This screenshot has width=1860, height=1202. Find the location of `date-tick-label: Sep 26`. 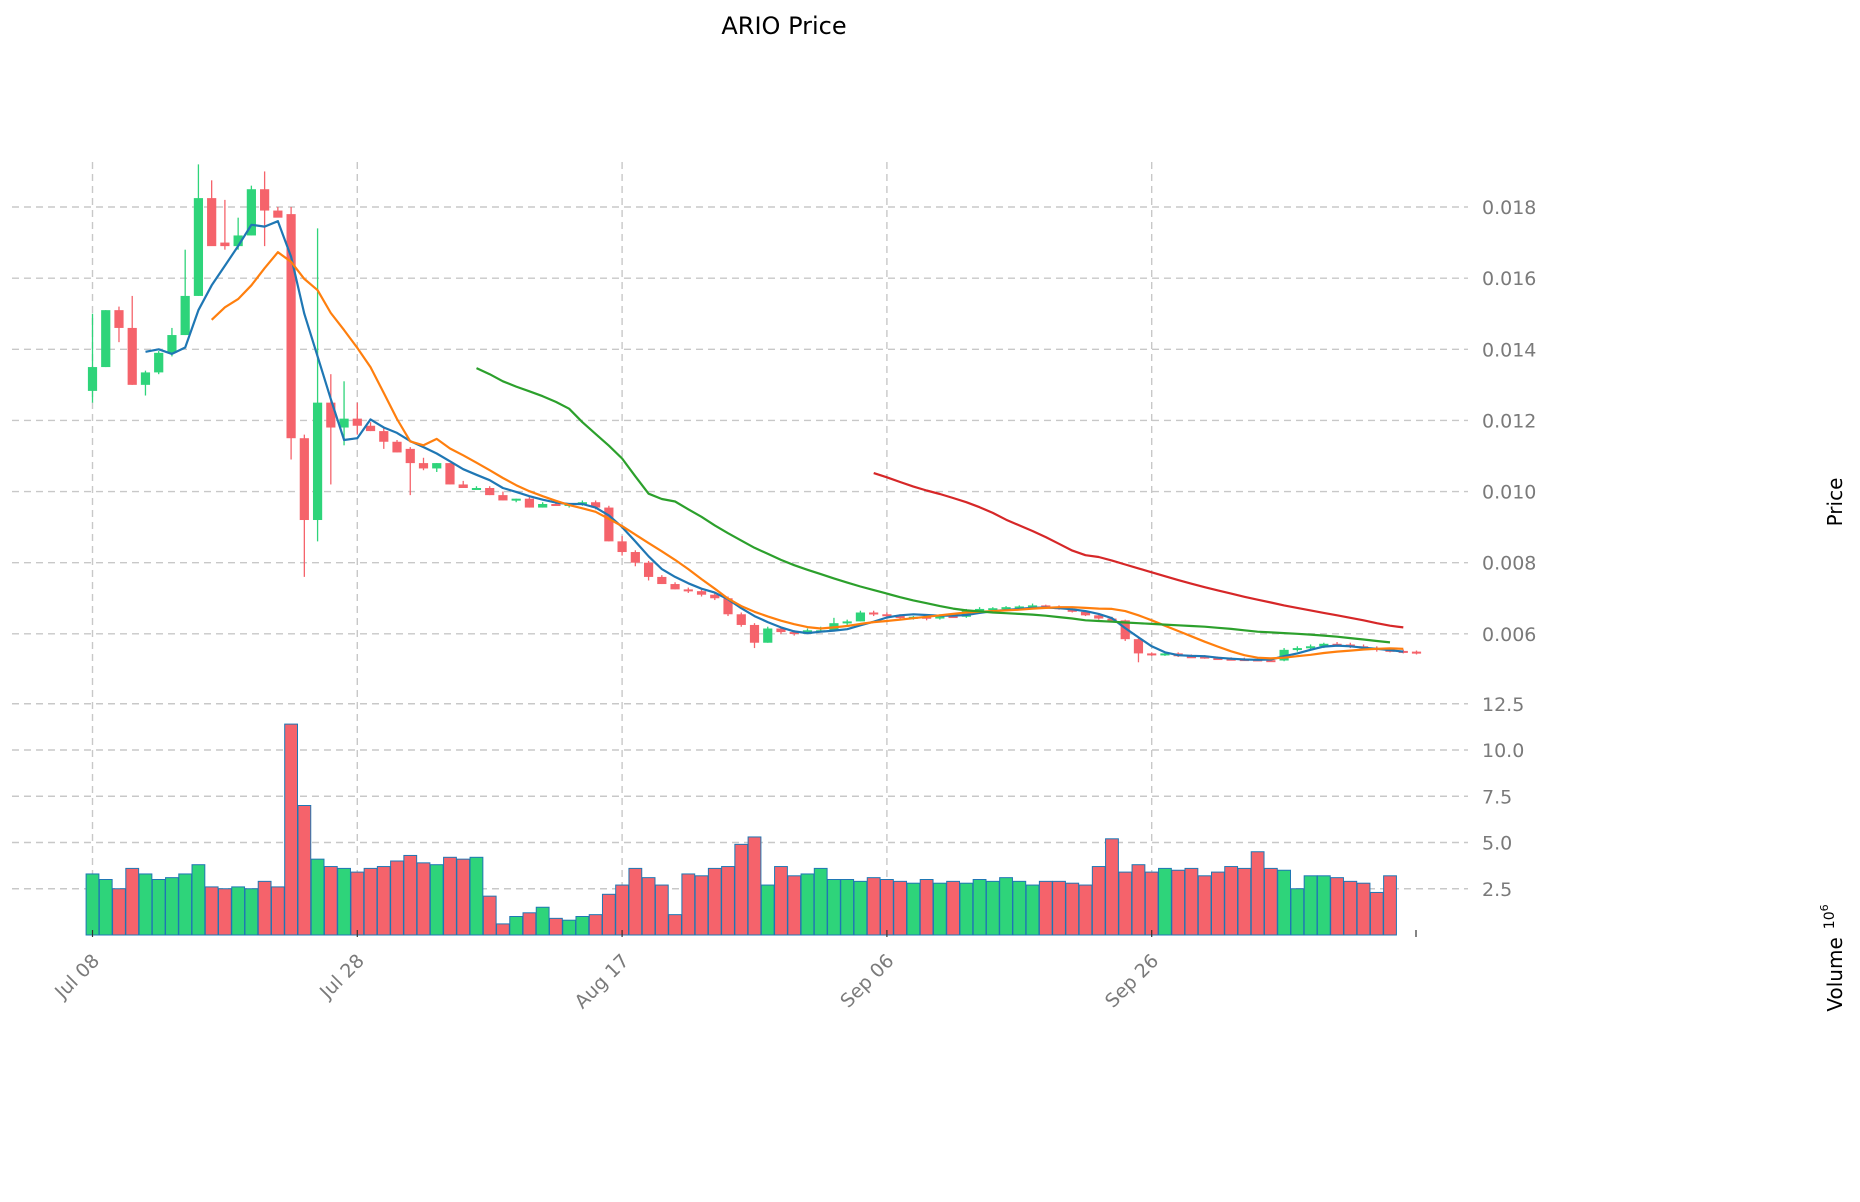

date-tick-label: Sep 26 is located at coordinates (1132, 981).